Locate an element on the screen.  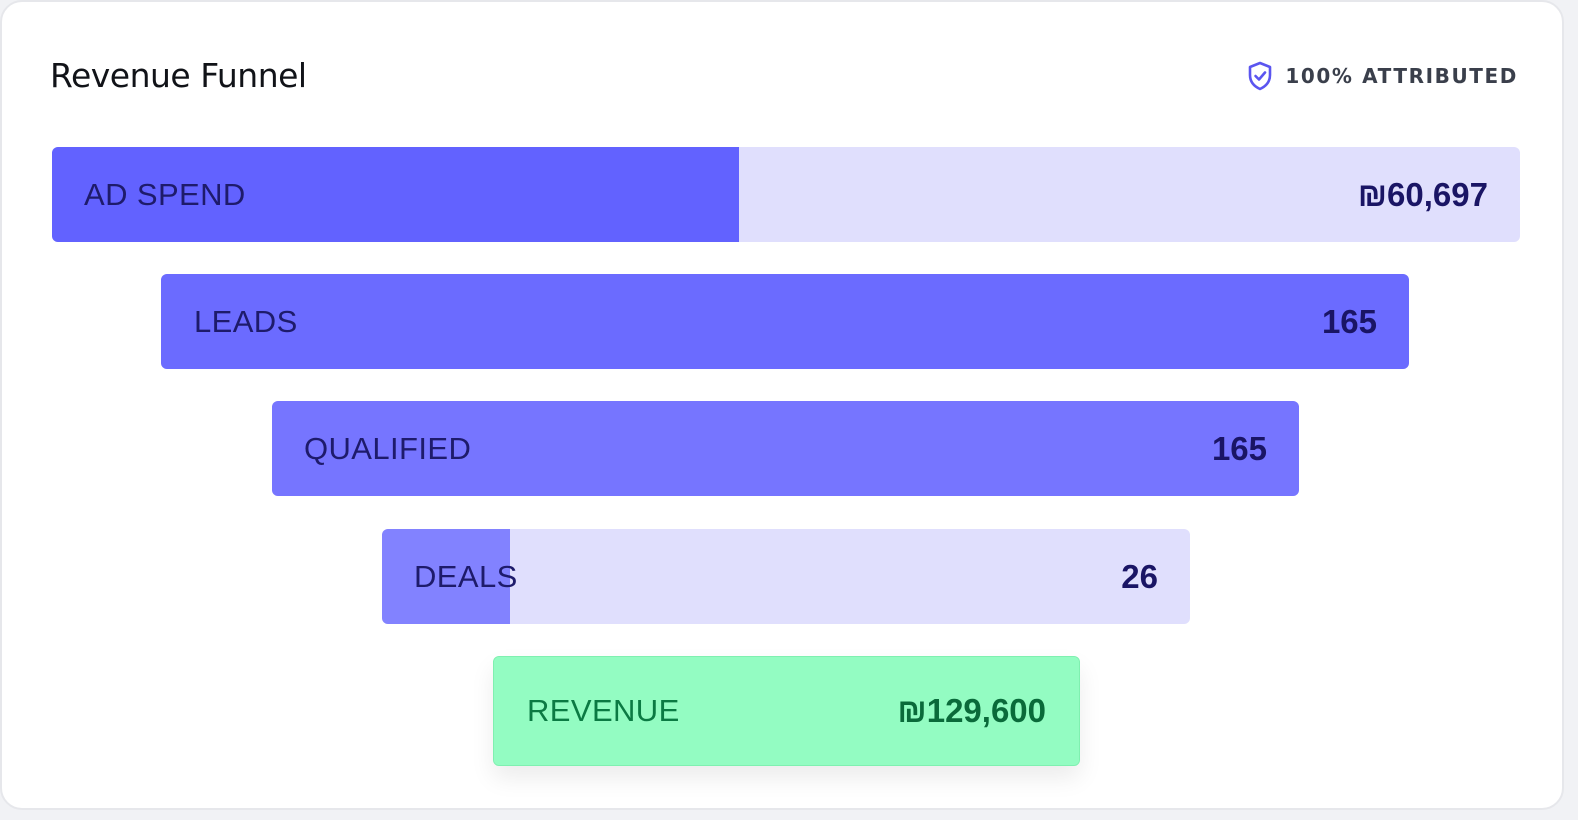
funnel-stage-label: LEADS is located at coordinates (246, 321).